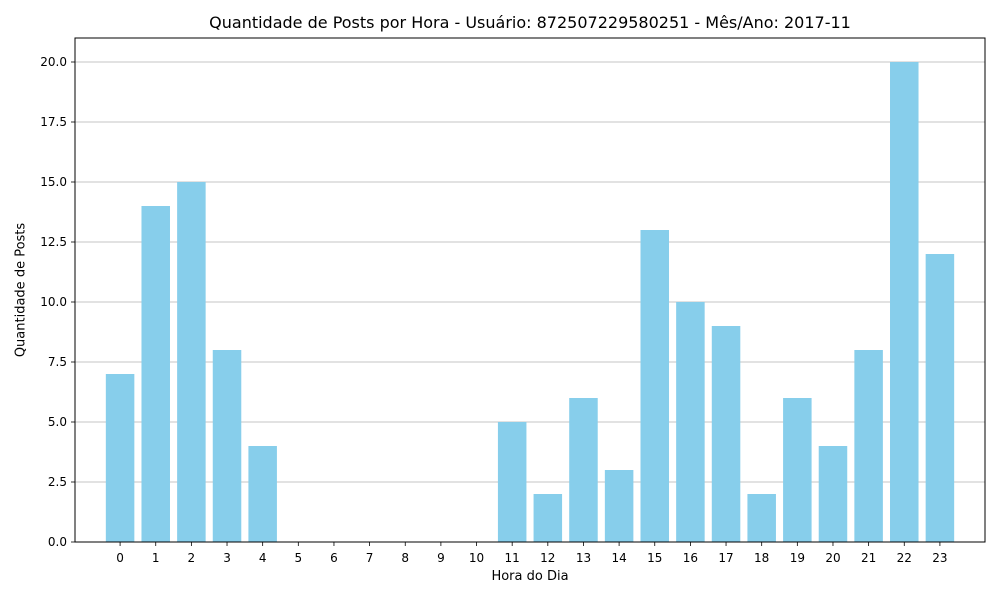  I want to click on x-tick-label: 7, so click(370, 558).